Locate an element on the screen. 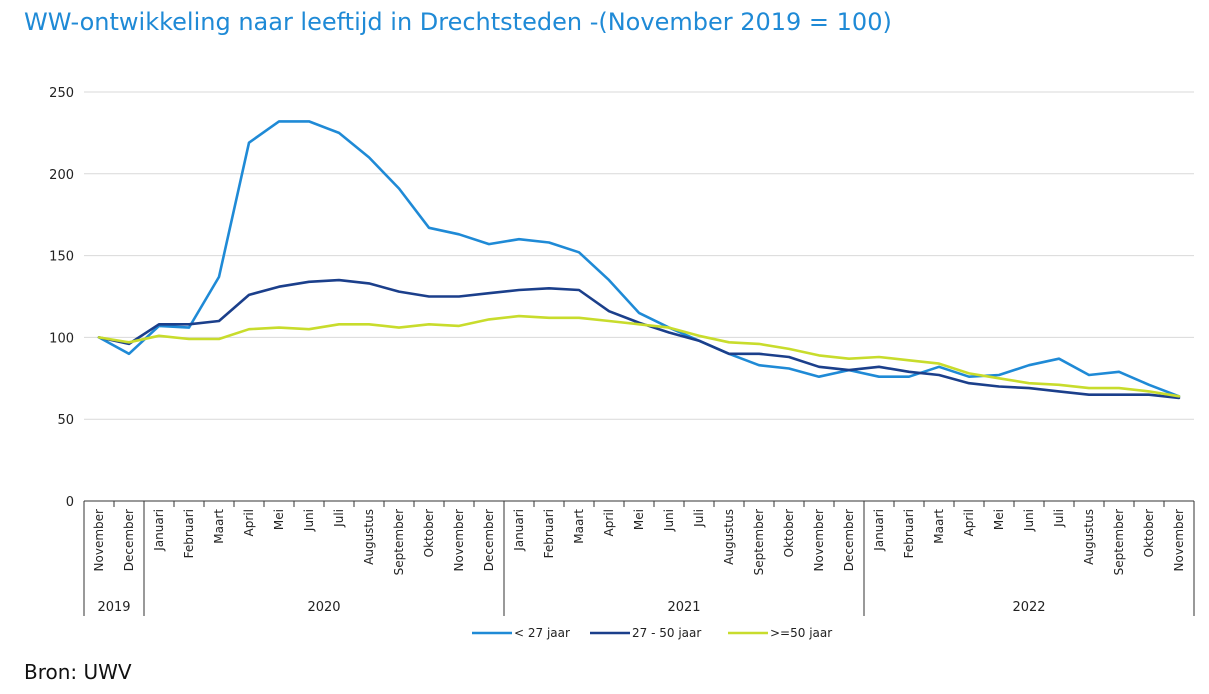 The image size is (1209, 694). y-tick-label: 250 is located at coordinates (61, 93).